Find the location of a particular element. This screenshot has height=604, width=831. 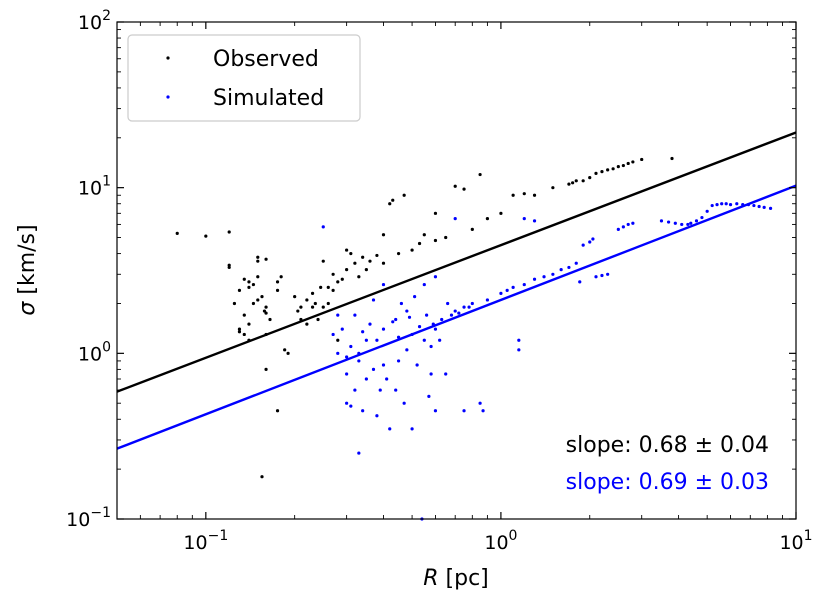

legend-label-observed: Observed is located at coordinates (266, 59).